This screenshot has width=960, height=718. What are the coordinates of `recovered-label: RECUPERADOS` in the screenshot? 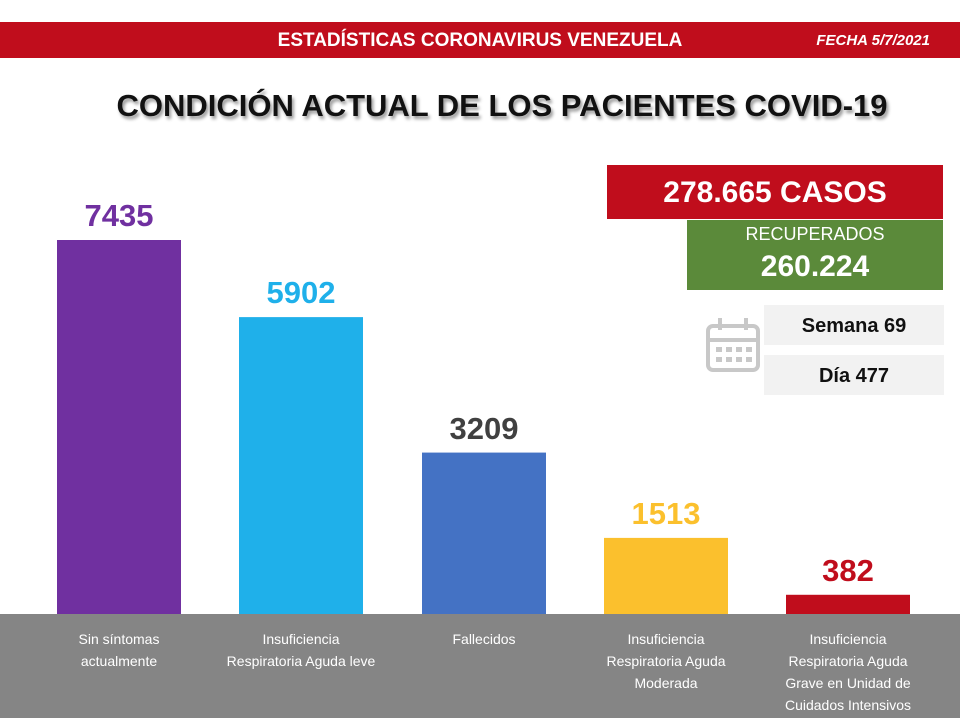 It's located at (815, 234).